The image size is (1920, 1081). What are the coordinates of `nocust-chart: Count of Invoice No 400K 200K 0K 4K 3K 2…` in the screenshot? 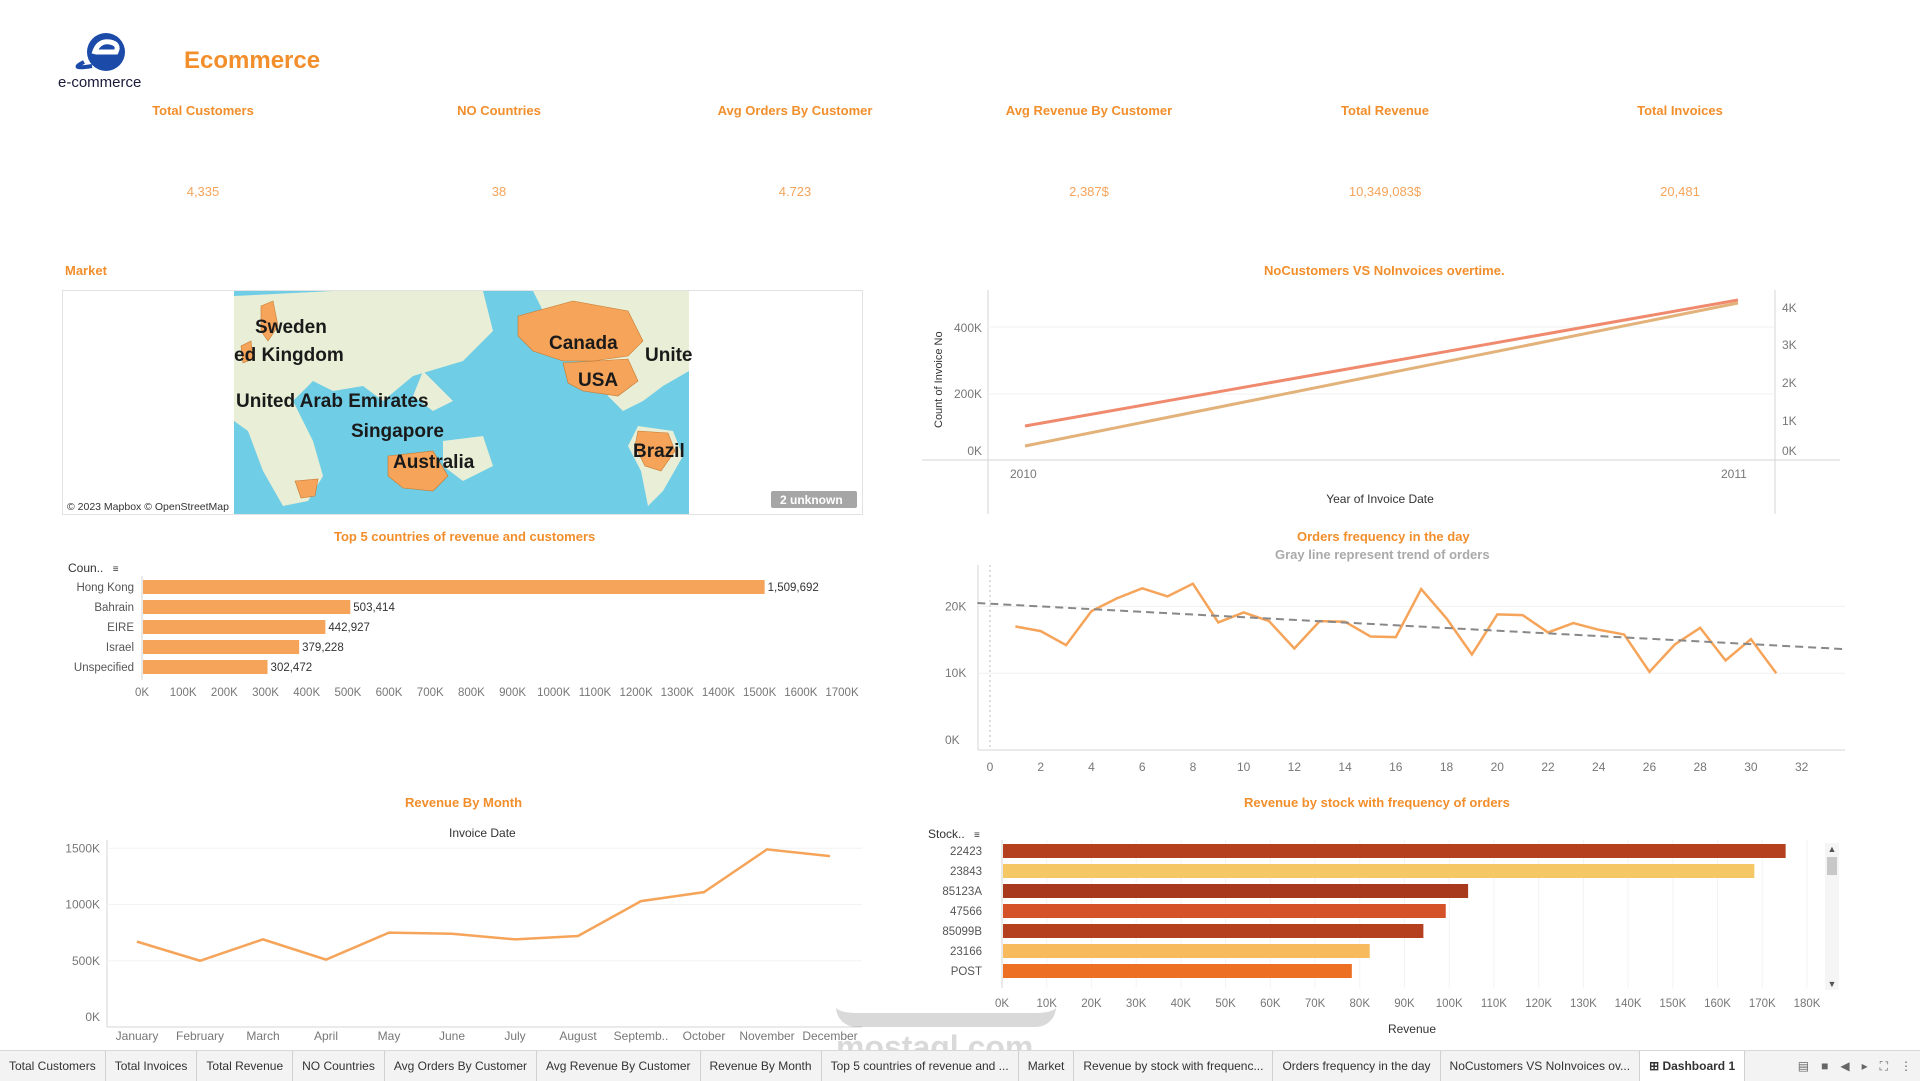 It's located at (1380, 399).